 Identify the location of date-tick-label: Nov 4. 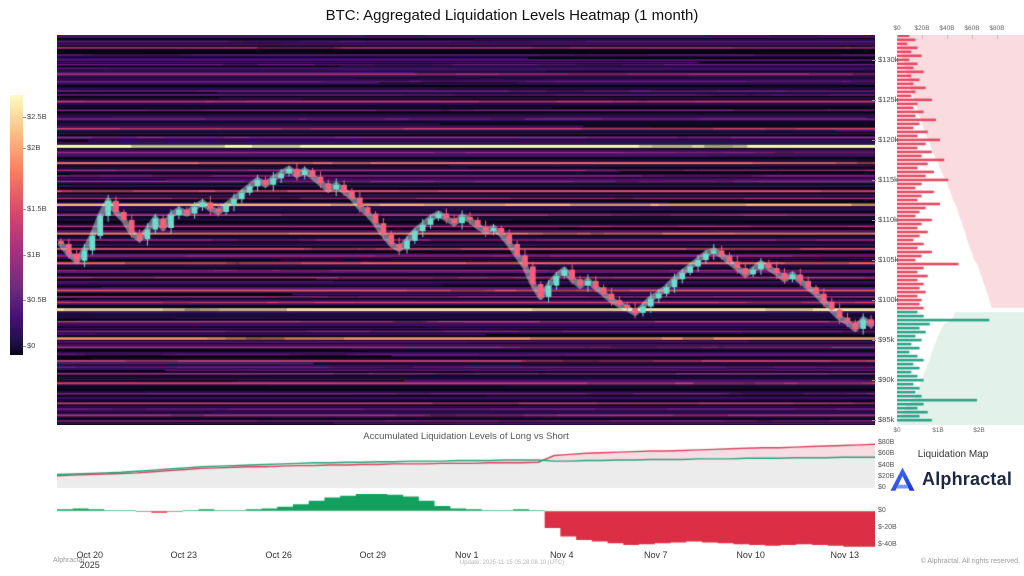
(561, 555).